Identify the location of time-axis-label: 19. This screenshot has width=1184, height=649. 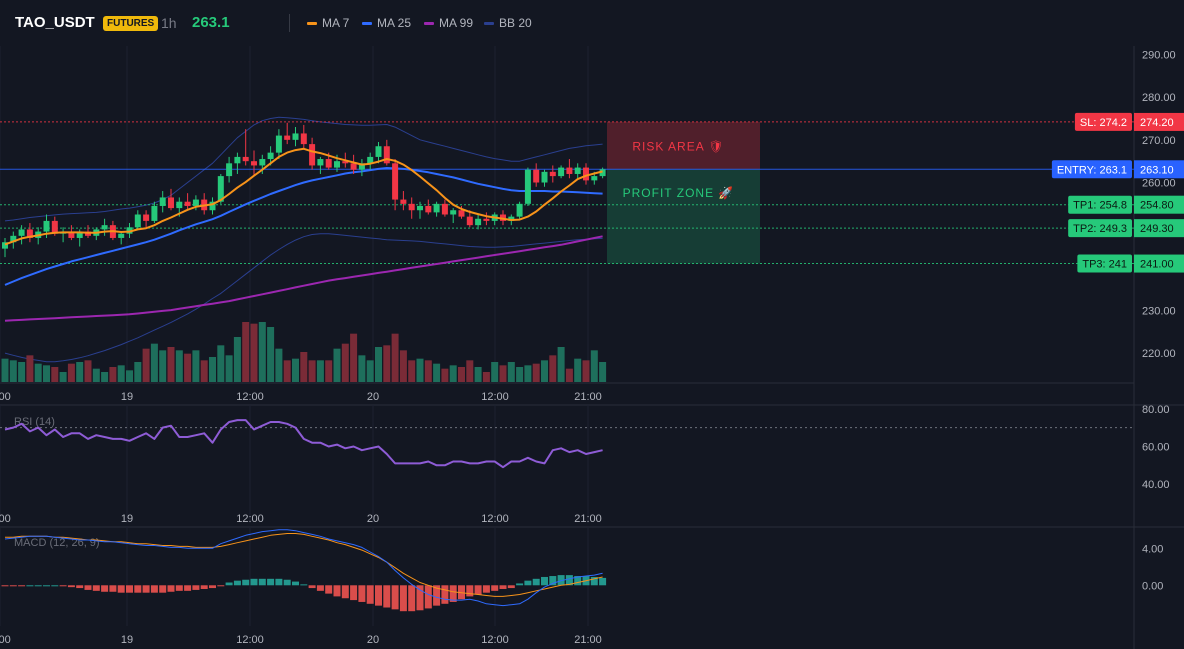
(127, 640).